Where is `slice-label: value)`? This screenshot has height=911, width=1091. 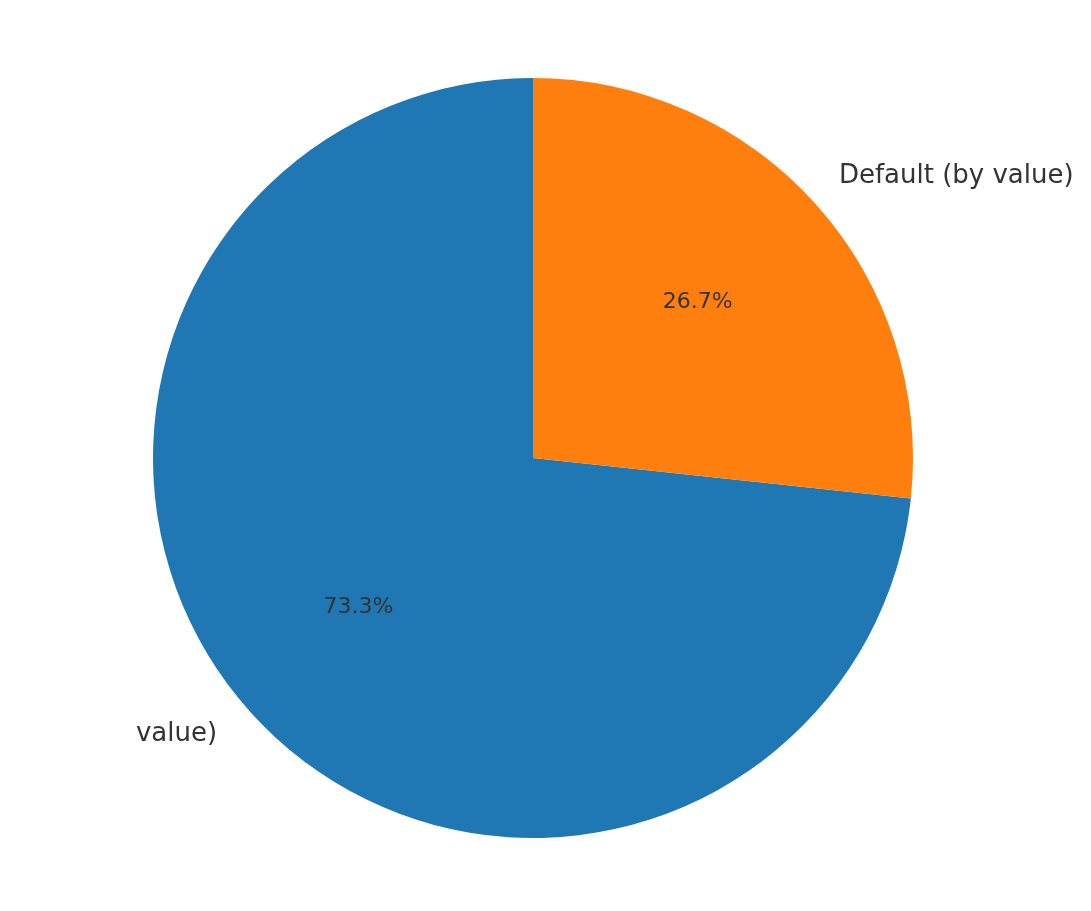 slice-label: value) is located at coordinates (176, 732).